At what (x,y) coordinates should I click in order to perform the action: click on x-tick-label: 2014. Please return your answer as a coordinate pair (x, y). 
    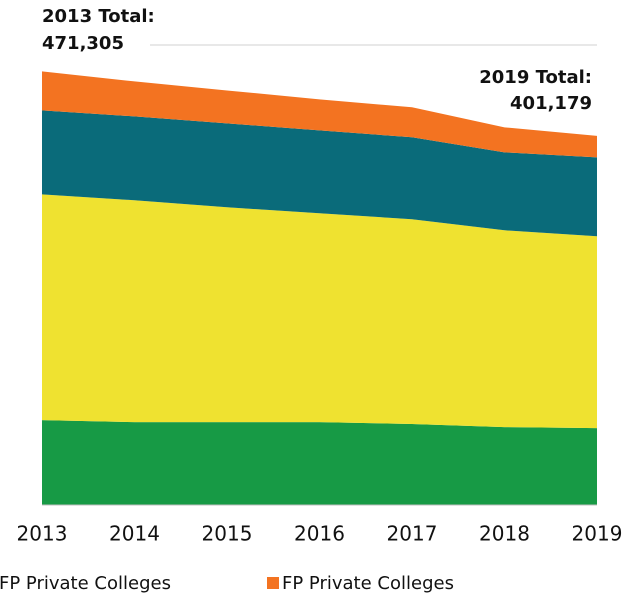
    Looking at the image, I should click on (134, 534).